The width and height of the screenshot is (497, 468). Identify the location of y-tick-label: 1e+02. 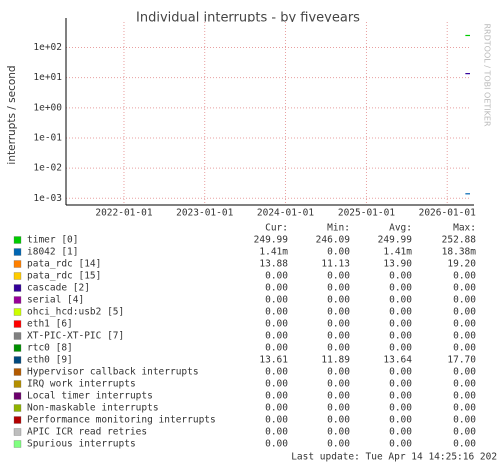
(47, 47).